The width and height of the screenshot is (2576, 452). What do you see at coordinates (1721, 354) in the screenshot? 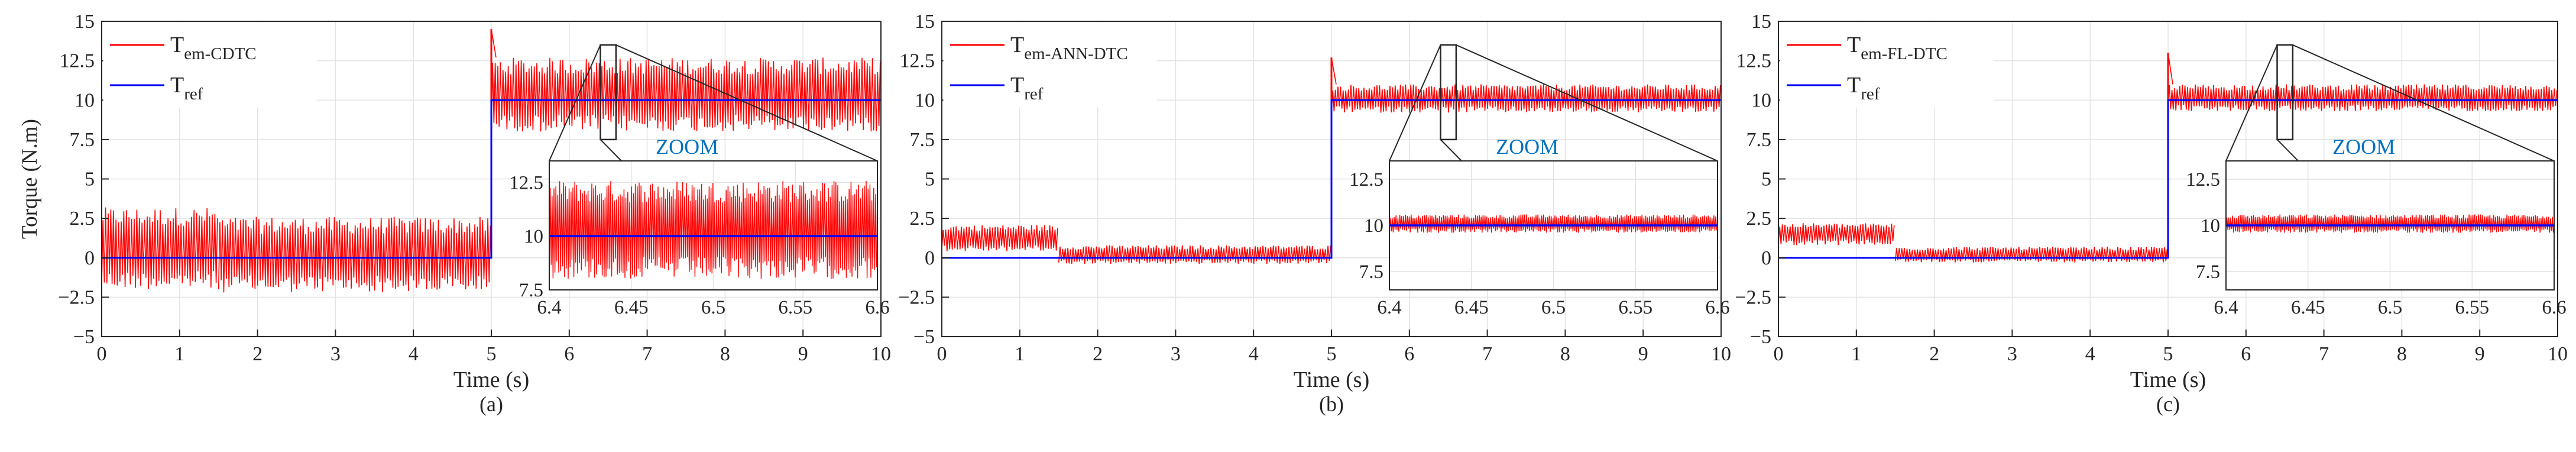
I see `x-tick-label: 10` at bounding box center [1721, 354].